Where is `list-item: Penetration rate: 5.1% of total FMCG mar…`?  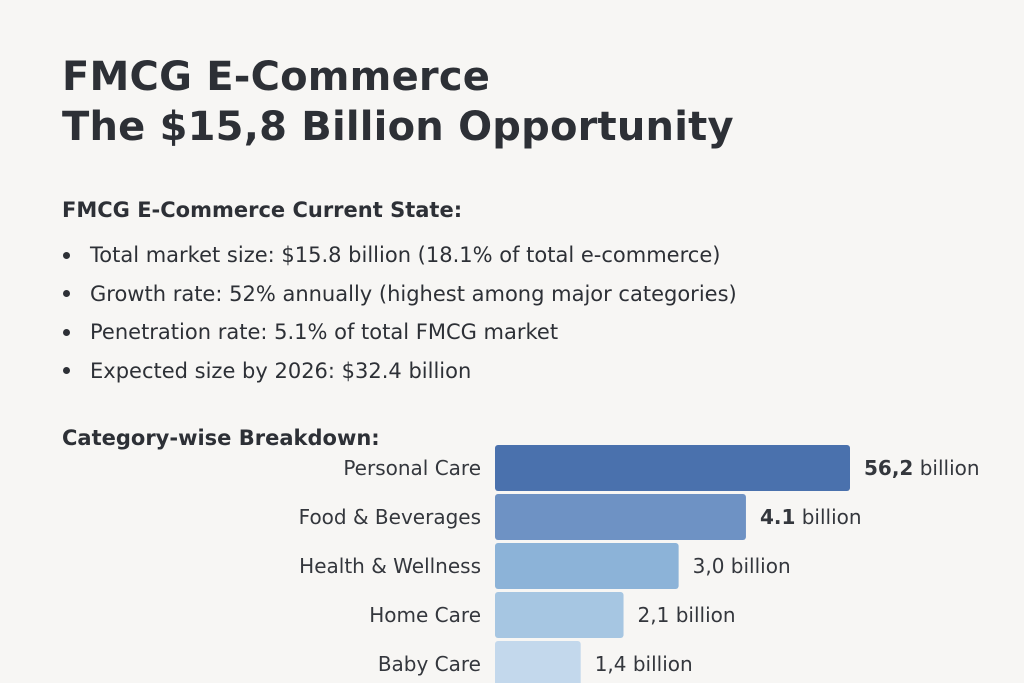
list-item: Penetration rate: 5.1% of total FMCG mar… is located at coordinates (399, 332).